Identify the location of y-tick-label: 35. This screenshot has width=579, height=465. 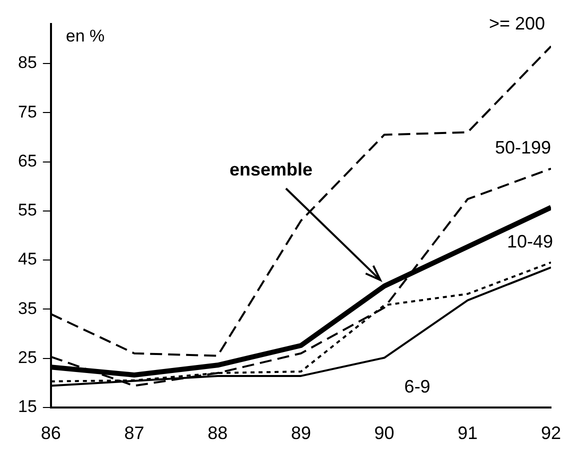
(27, 308).